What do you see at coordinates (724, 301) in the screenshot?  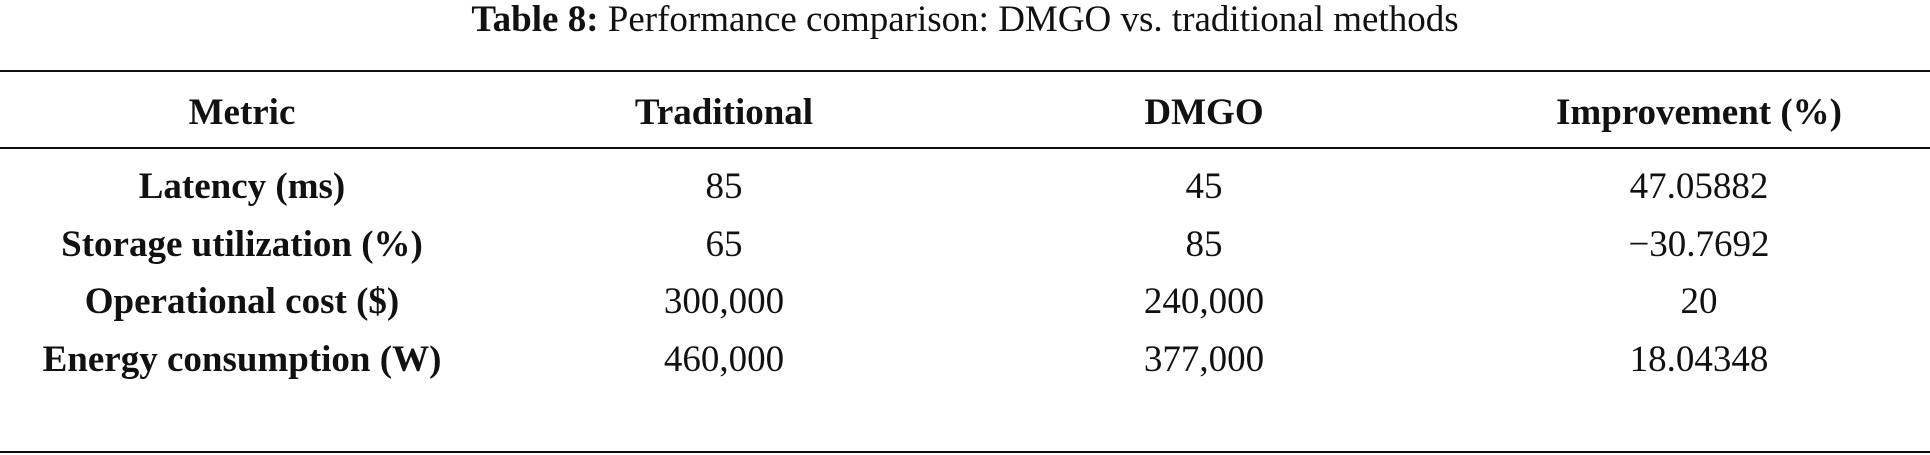 I see `table-cell: 300,000` at bounding box center [724, 301].